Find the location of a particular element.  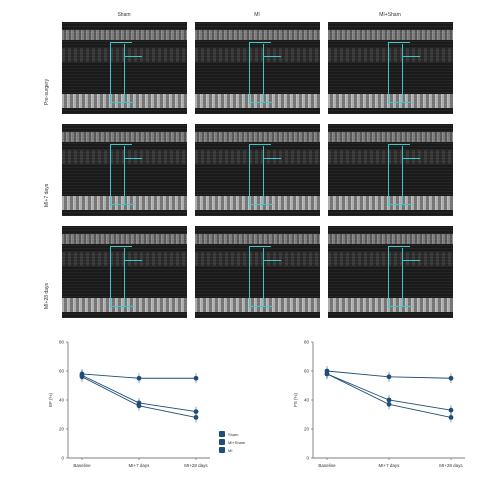

legend-item: MI+Sham is located at coordinates (232, 442).